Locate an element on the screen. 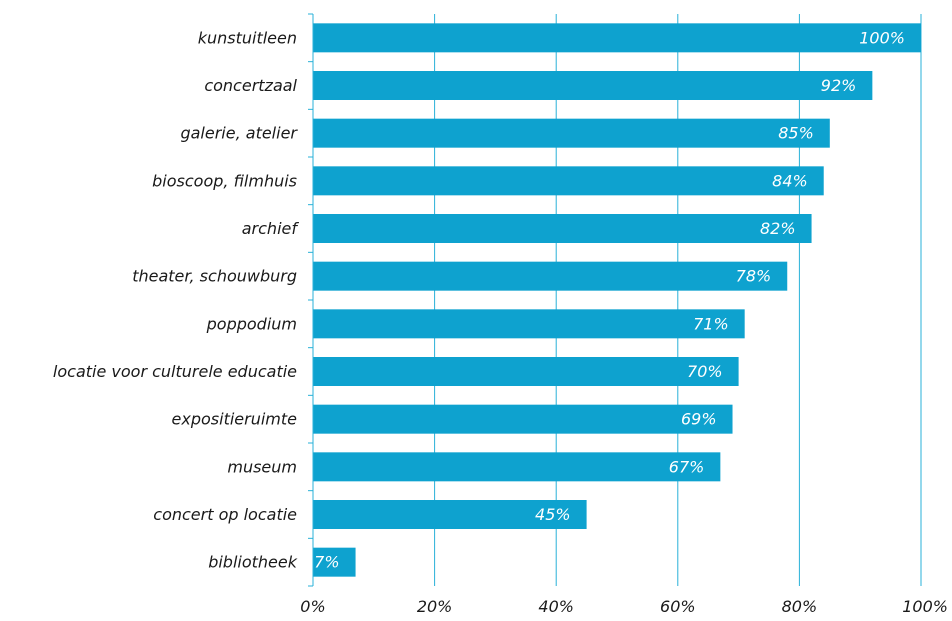  data-label: 45% is located at coordinates (553, 514).